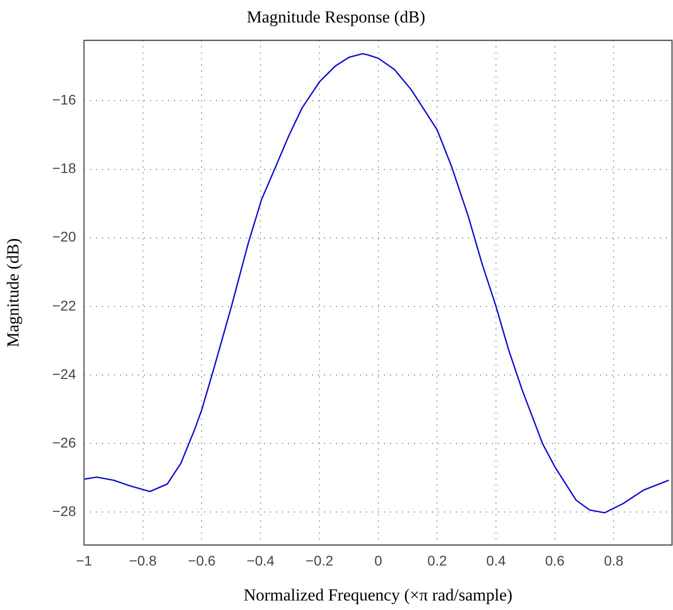 This screenshot has height=610, width=673. I want to click on y-tick-label: −18, so click(64, 168).